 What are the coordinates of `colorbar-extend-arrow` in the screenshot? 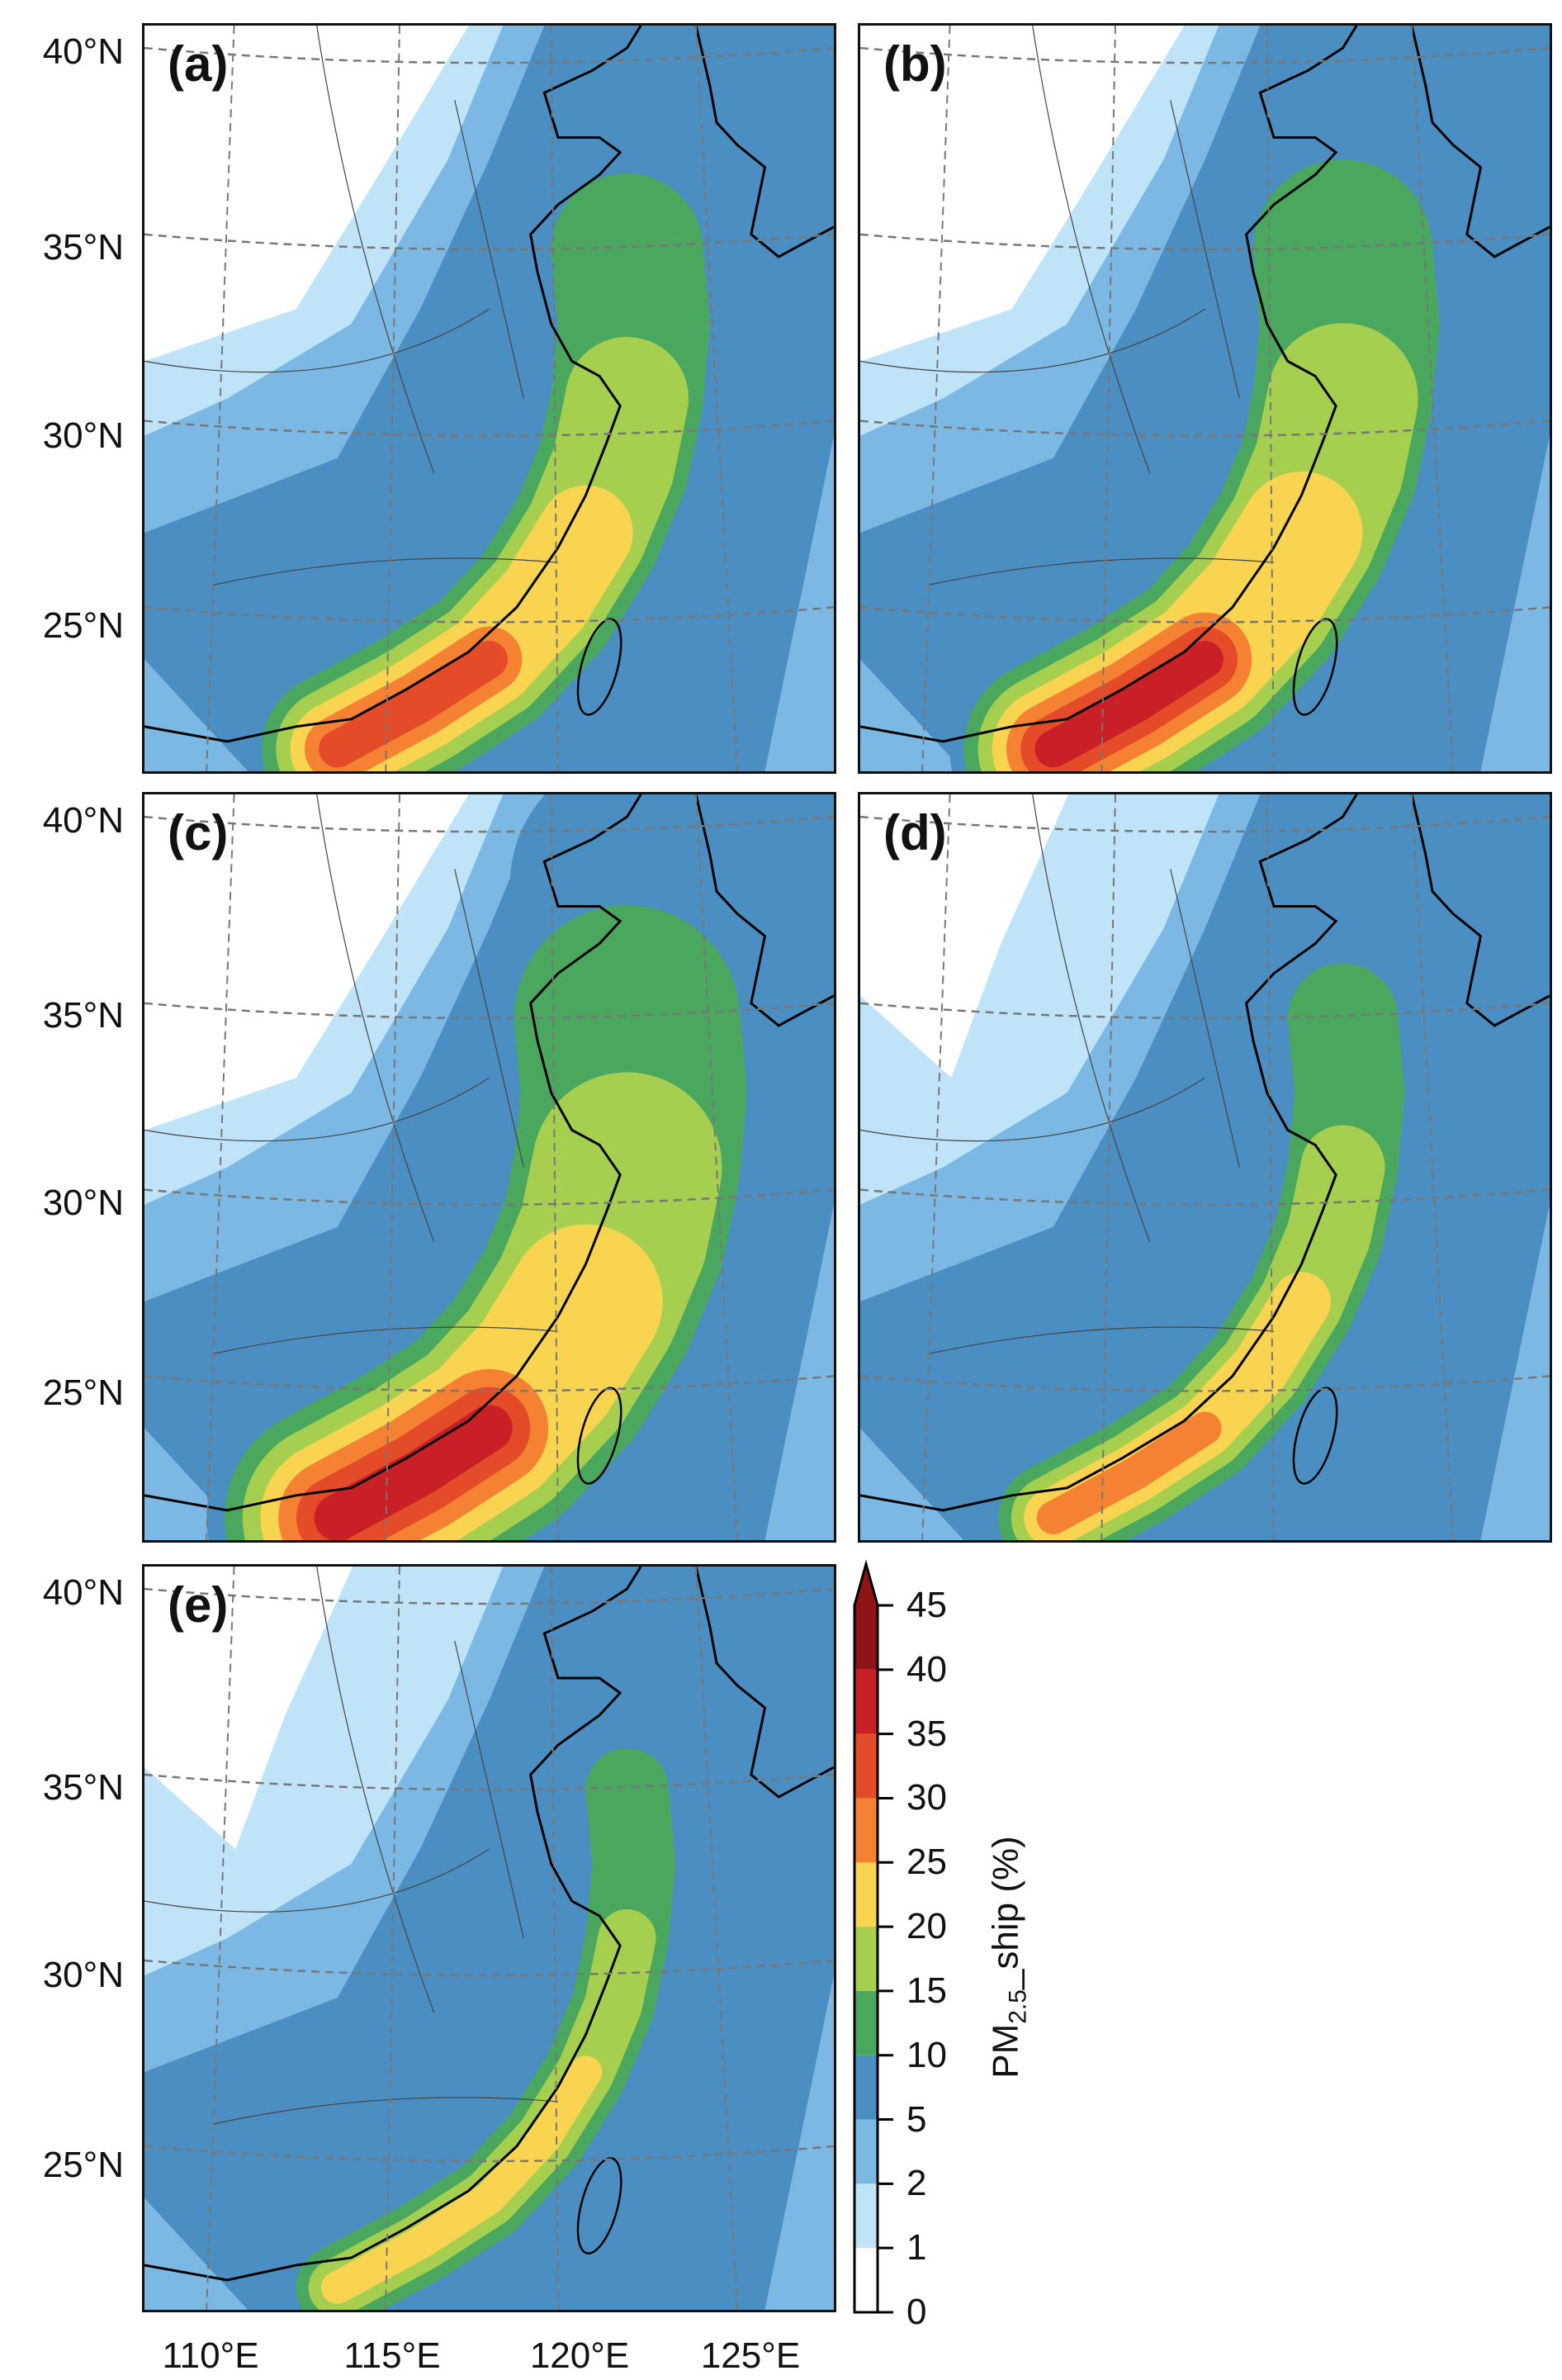 It's located at (866, 1584).